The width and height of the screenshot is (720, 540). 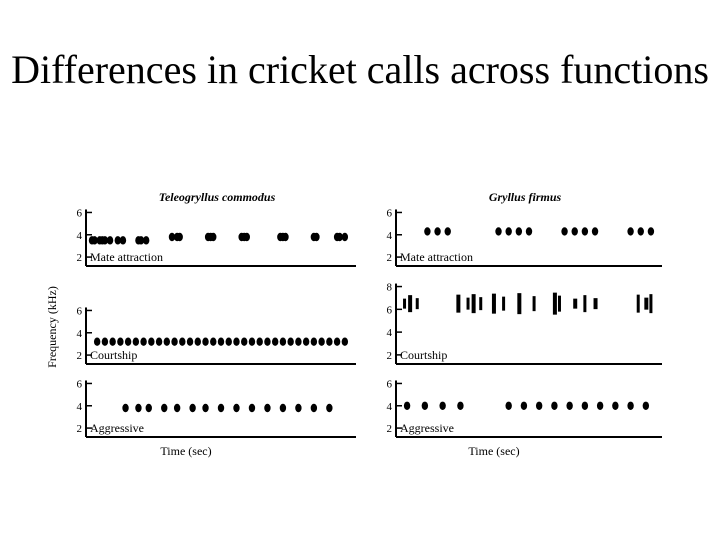 What do you see at coordinates (525, 197) in the screenshot?
I see `species-title: Gryllus firmus` at bounding box center [525, 197].